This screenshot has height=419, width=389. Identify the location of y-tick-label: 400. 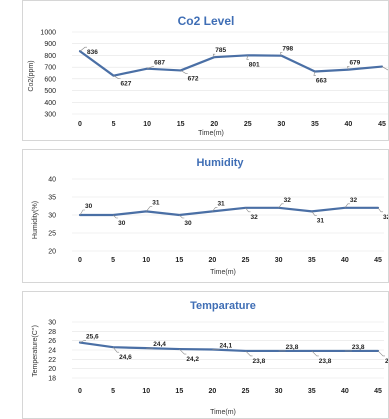
(50, 103).